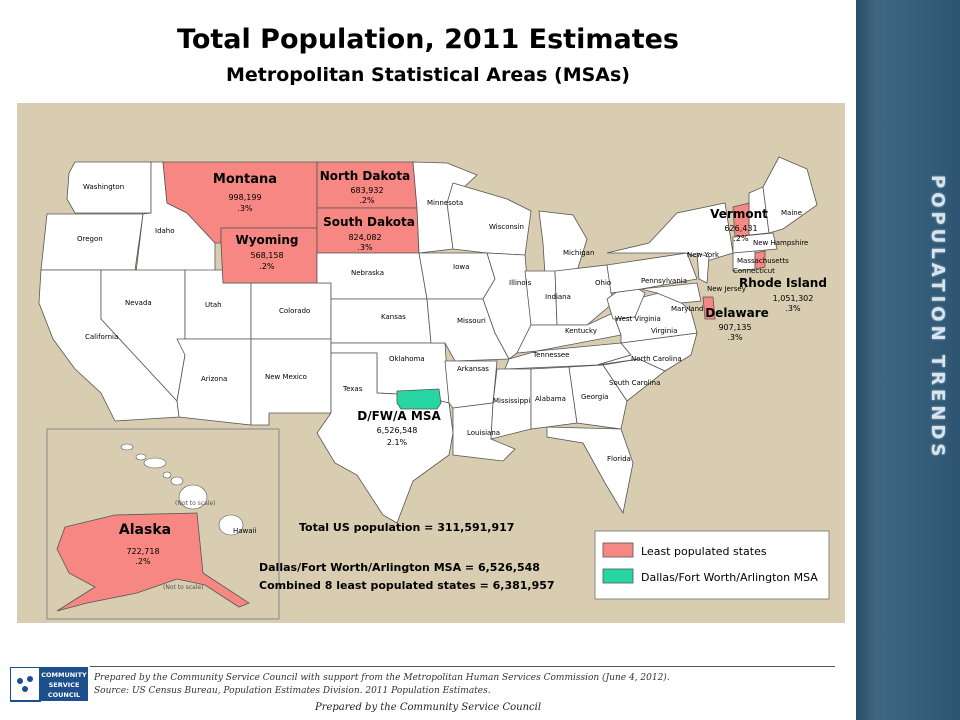 The image size is (960, 720). What do you see at coordinates (64, 675) in the screenshot?
I see `logo-line: COMMUNITY` at bounding box center [64, 675].